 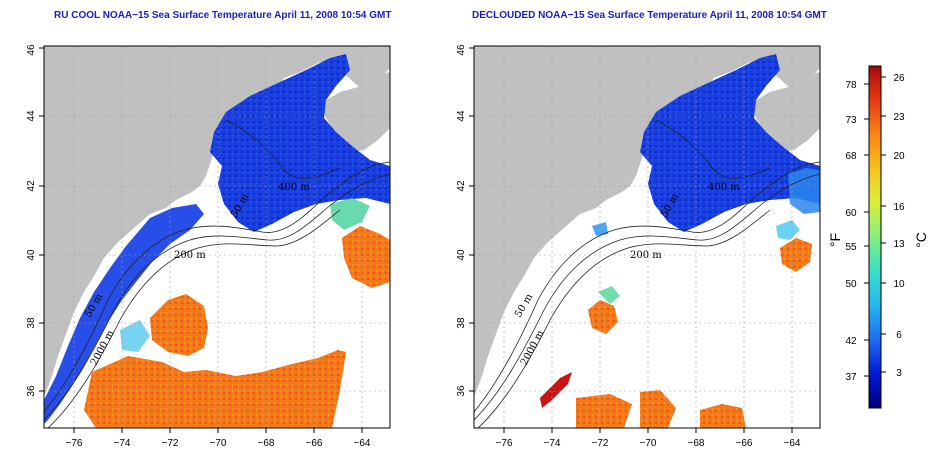 I want to click on colorbar-fahrenheit-label: 42, so click(x=851, y=341).